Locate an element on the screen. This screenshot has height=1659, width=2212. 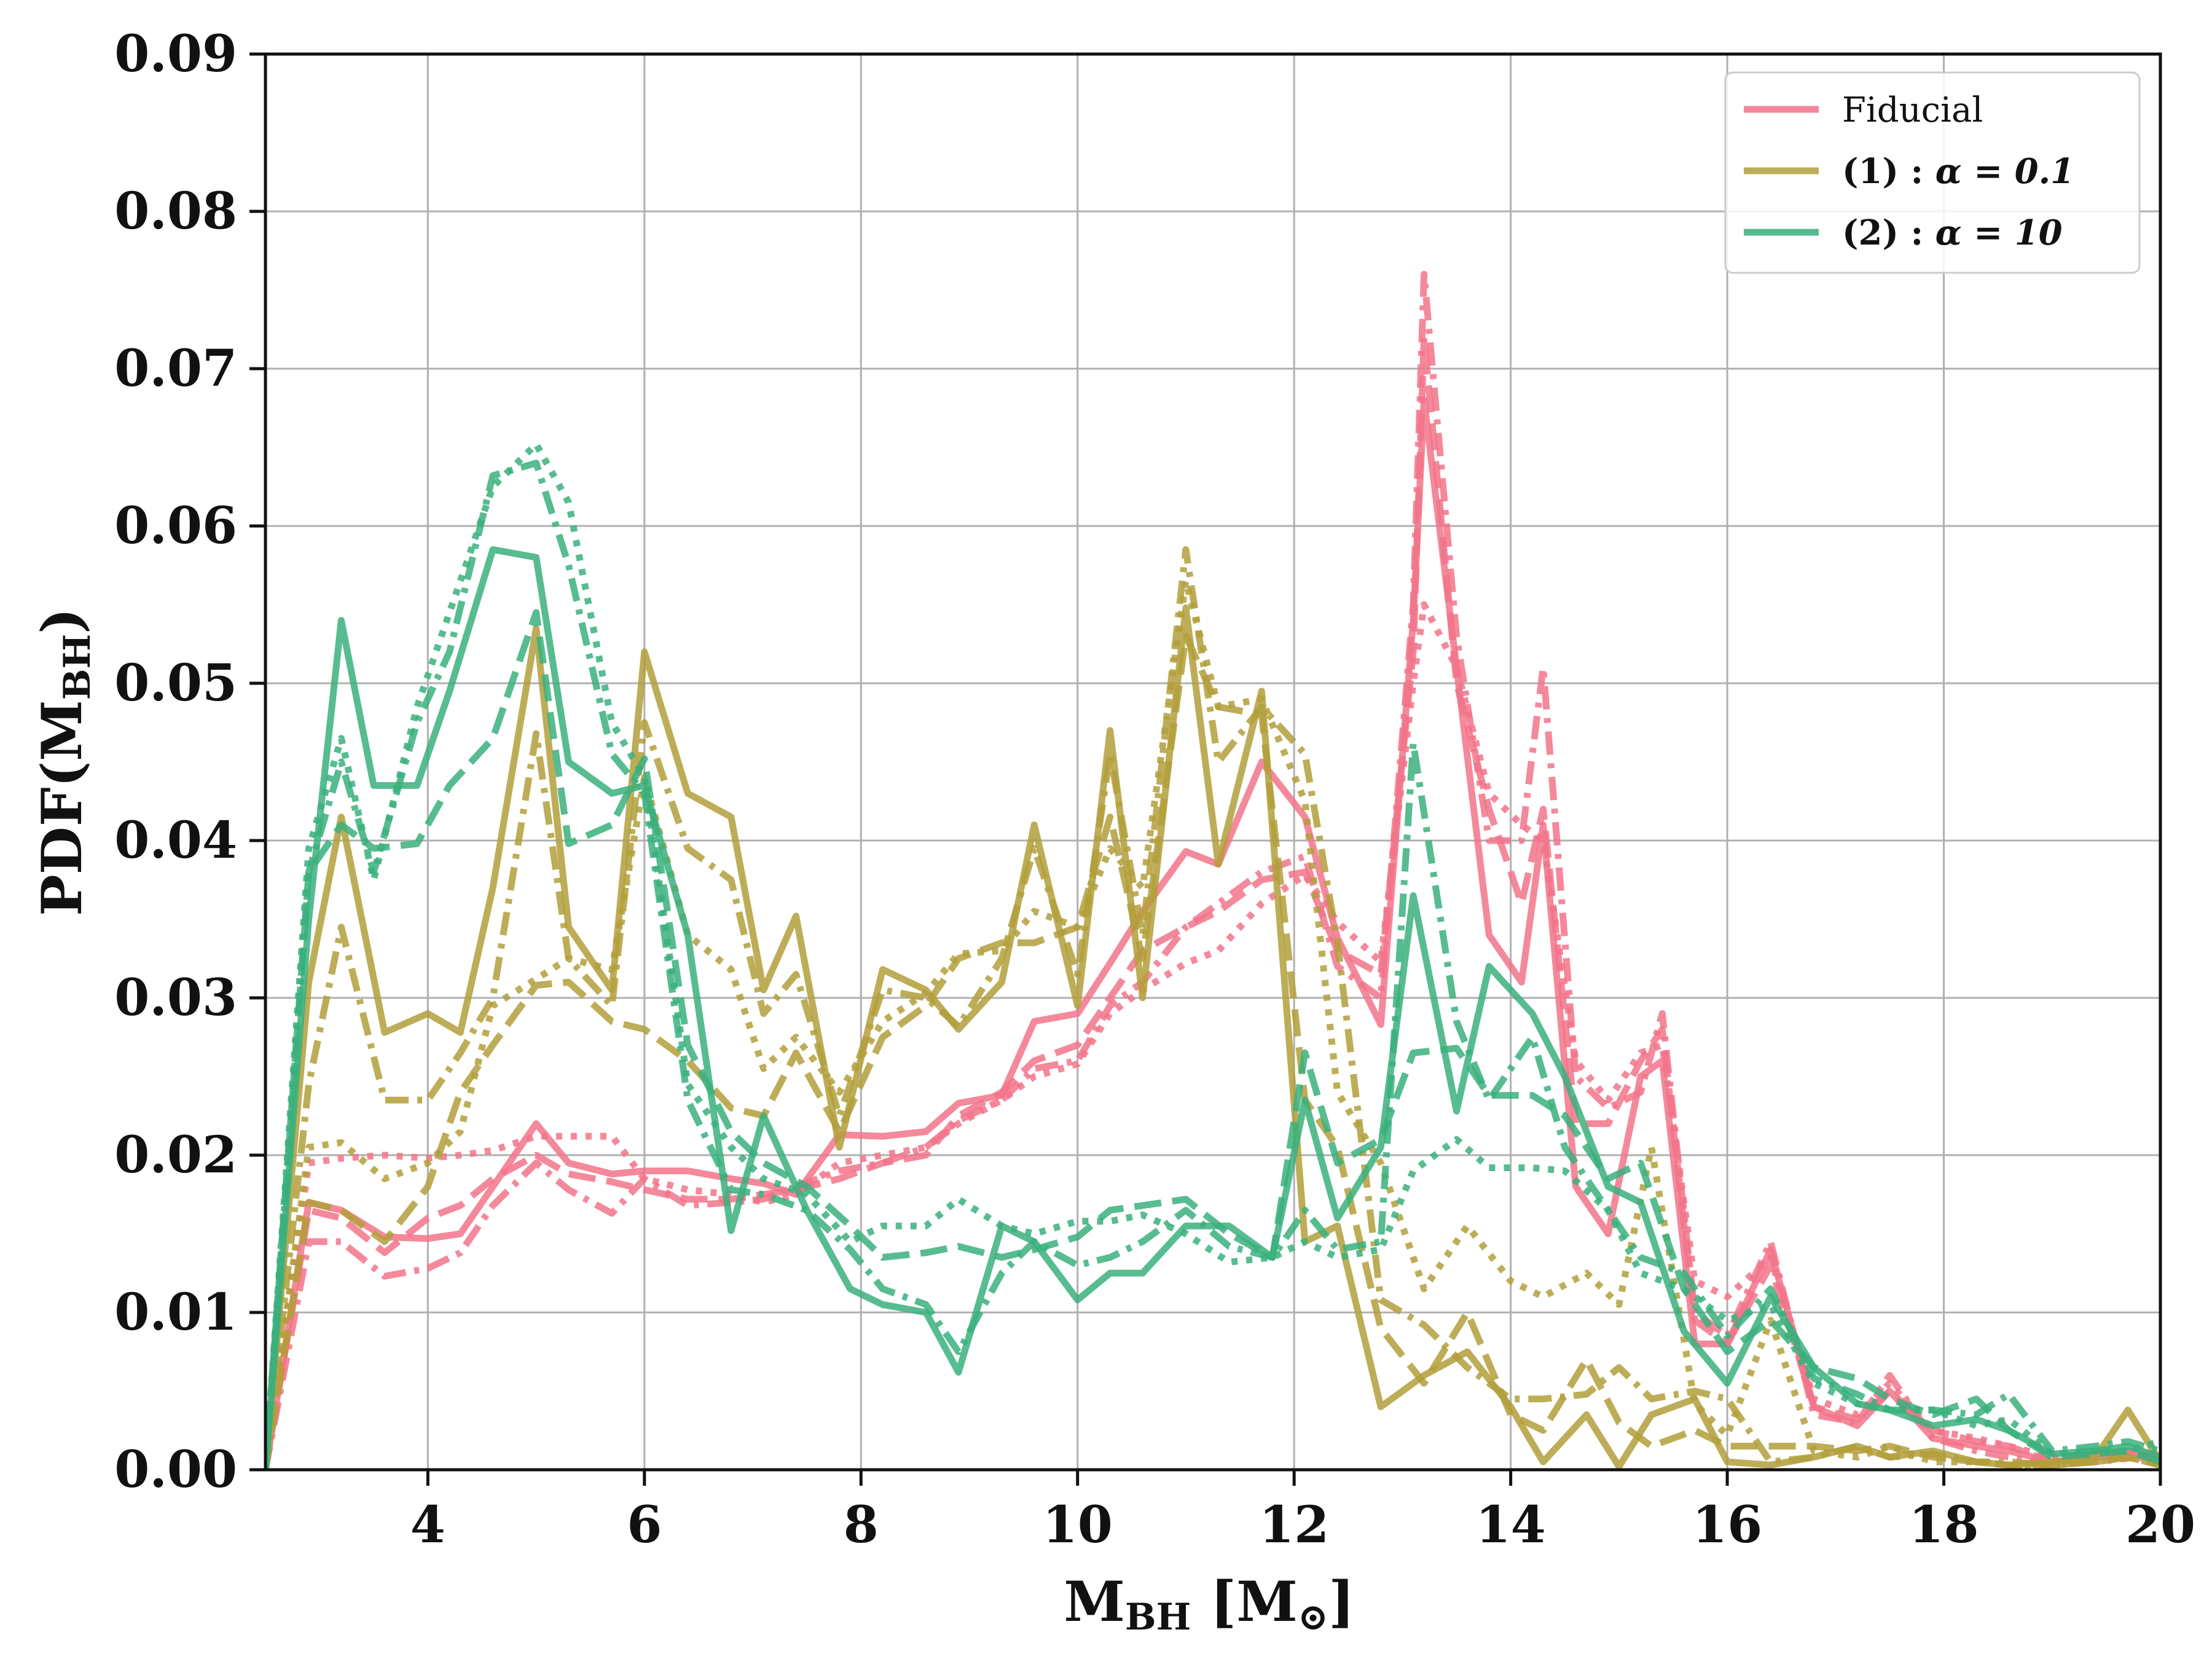
x-tick-label: 14 is located at coordinates (1511, 1525).